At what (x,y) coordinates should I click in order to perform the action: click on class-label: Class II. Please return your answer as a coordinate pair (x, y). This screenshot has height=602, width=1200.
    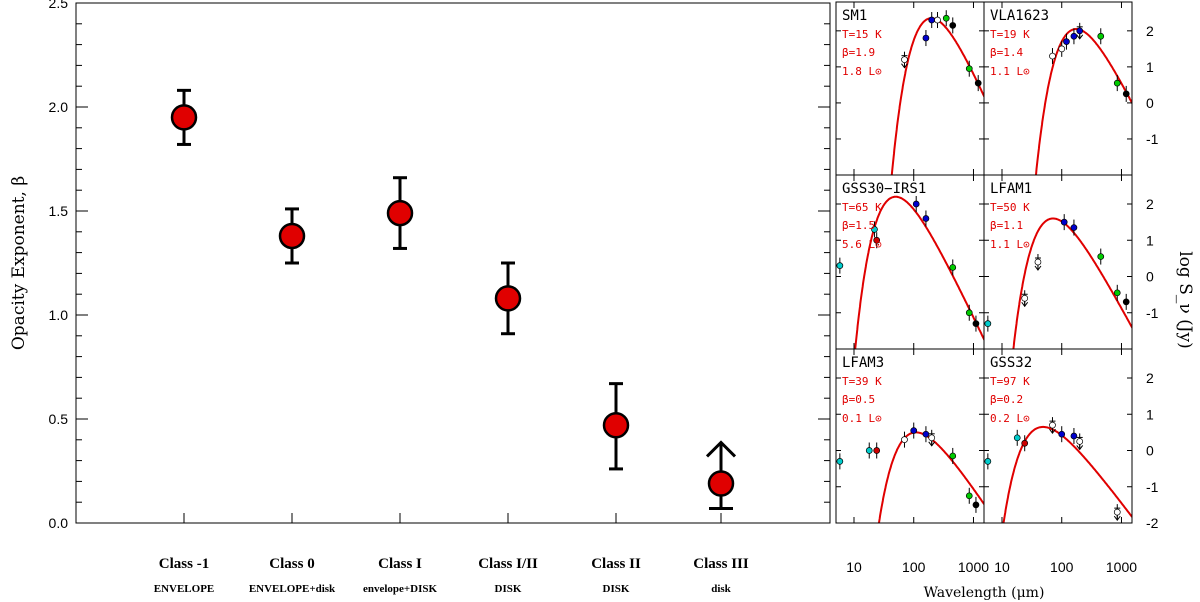
    Looking at the image, I should click on (616, 564).